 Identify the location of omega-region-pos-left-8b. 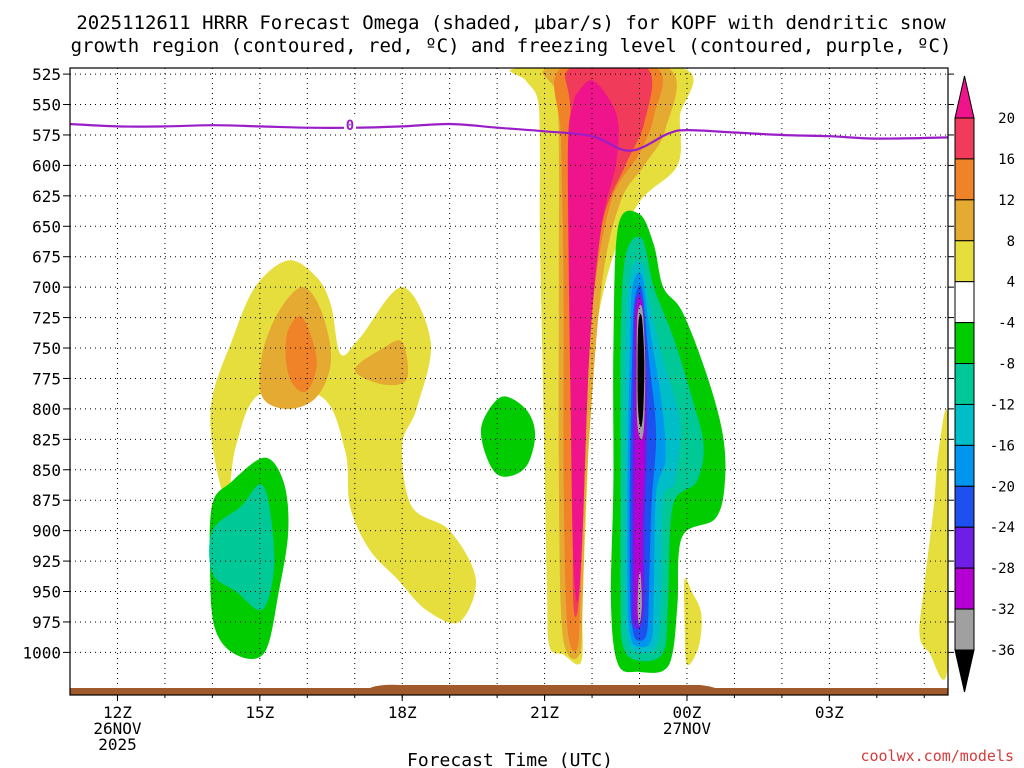
(381, 363).